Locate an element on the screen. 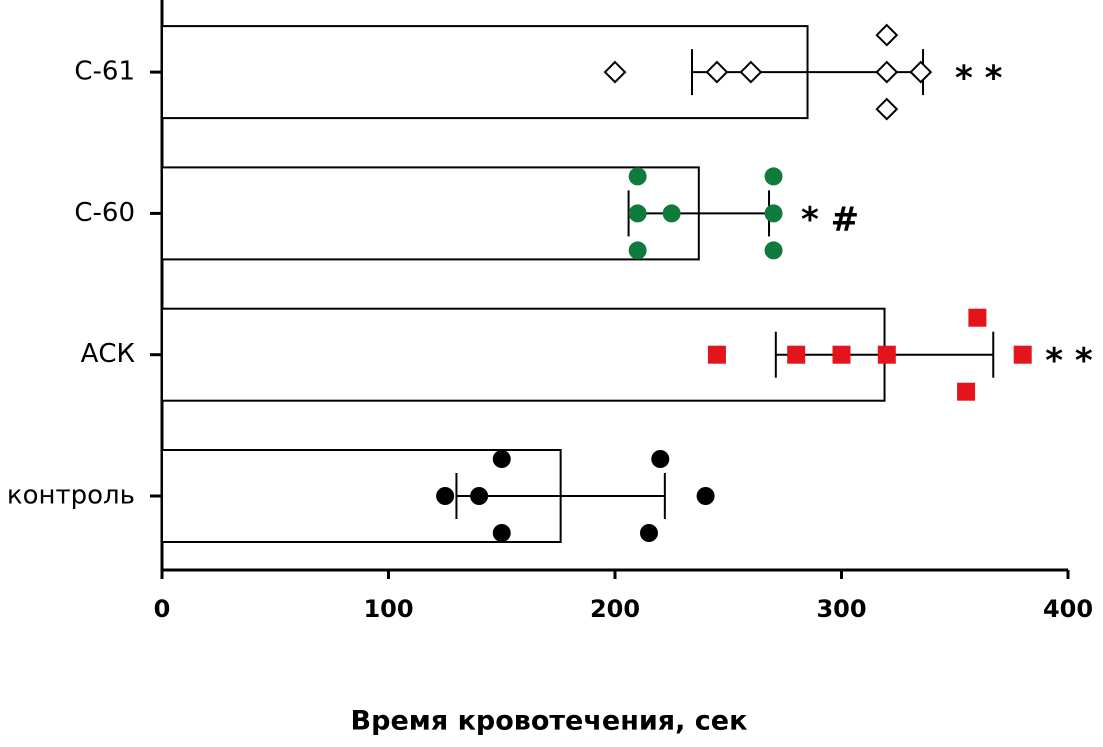 This screenshot has width=1103, height=747. y-tick-label: контроль is located at coordinates (71, 496).